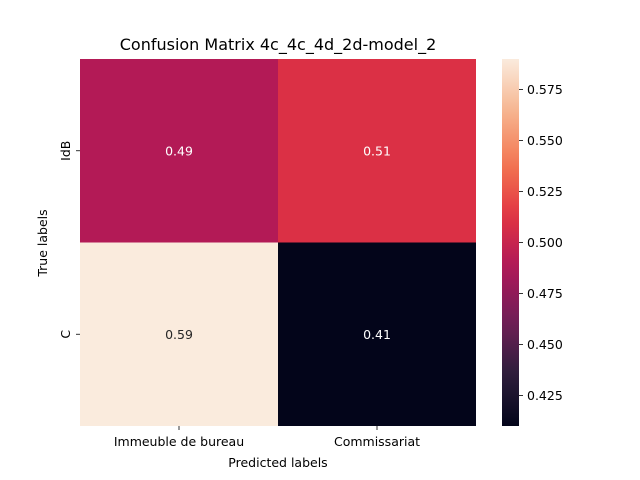  What do you see at coordinates (545, 242) in the screenshot?
I see `colorbar-tick-label: 0.500` at bounding box center [545, 242].